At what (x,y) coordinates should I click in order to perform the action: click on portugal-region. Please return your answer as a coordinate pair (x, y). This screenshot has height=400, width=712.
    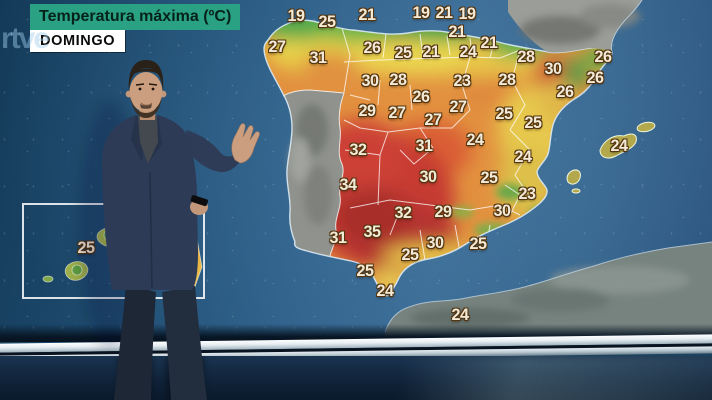
    Looking at the image, I should click on (313, 173).